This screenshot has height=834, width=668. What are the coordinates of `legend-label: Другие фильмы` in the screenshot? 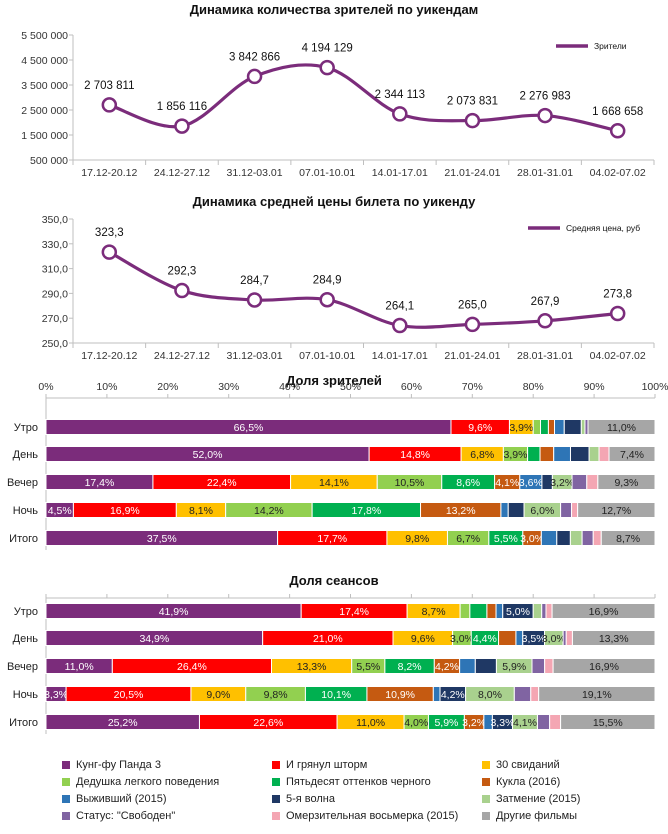 It's located at (537, 815).